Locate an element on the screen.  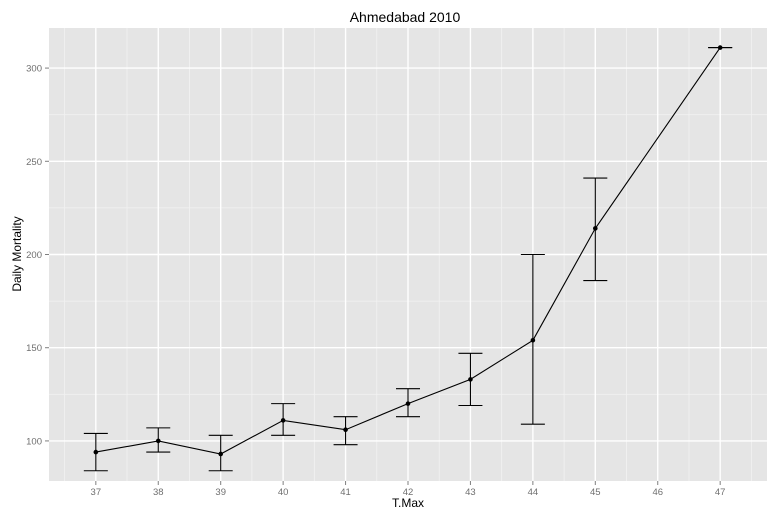
y-tick-label: 200 is located at coordinates (34, 255).